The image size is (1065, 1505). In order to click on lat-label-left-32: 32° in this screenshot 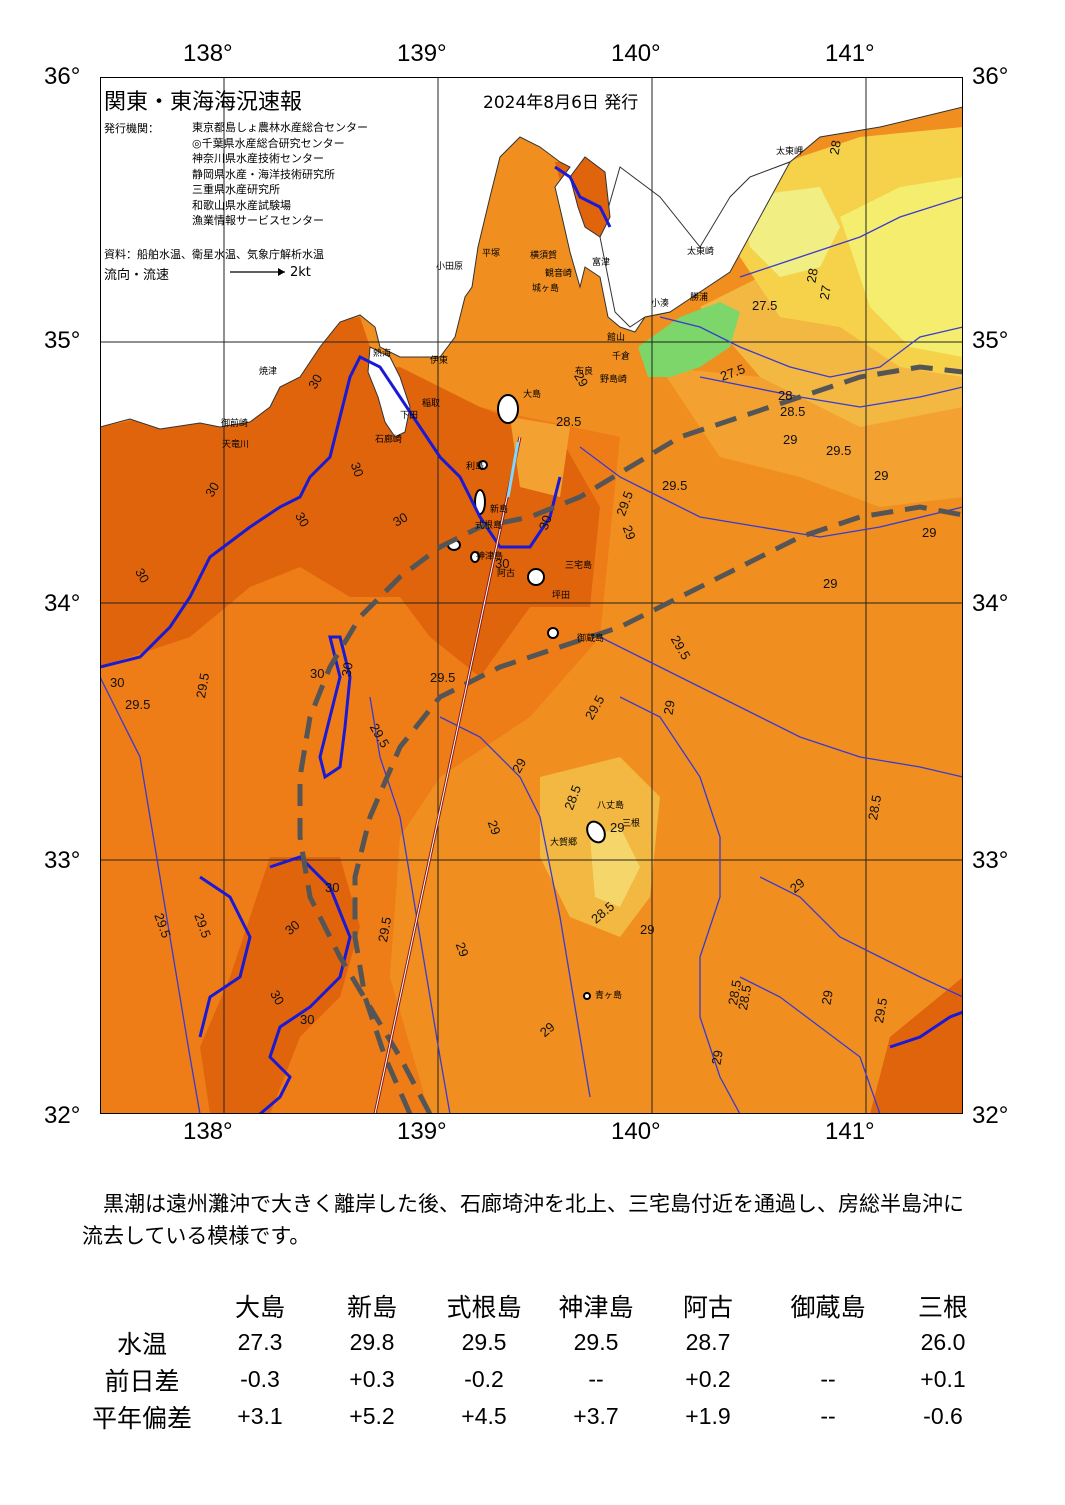, I will do `click(62, 1115)`.